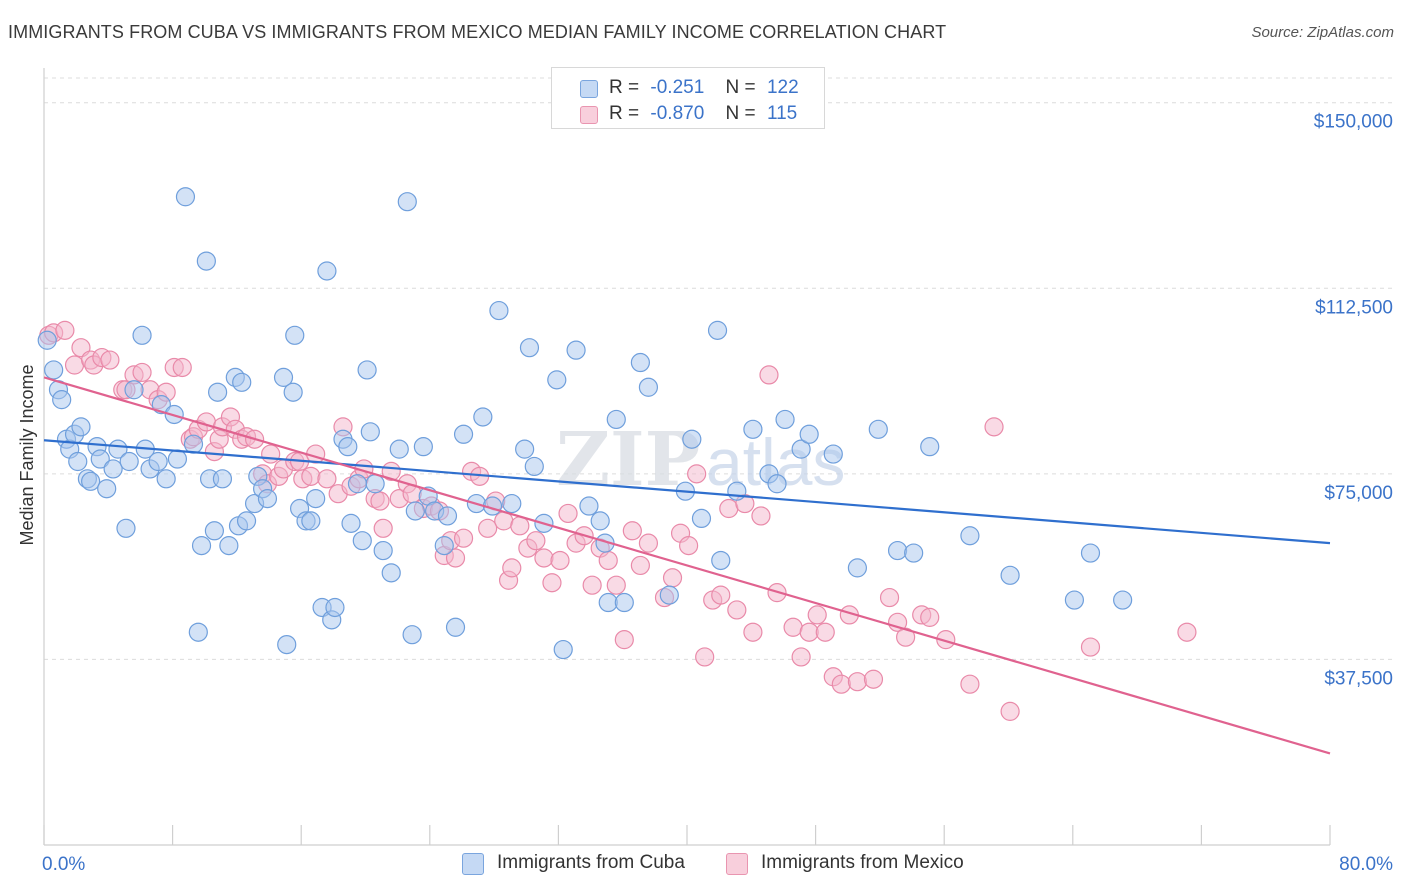 The image size is (1406, 892). I want to click on correlation-legend: R = -0.251 N = 122 R = -0.870 N = 115, so click(688, 98).